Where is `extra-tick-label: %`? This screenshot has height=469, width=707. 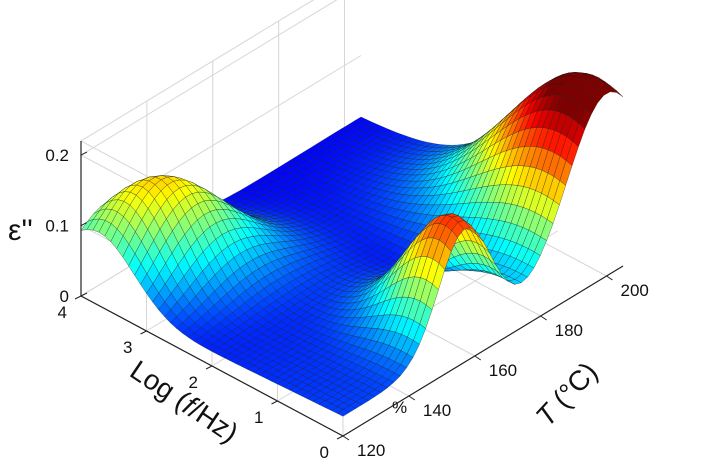 extra-tick-label: % is located at coordinates (399, 407).